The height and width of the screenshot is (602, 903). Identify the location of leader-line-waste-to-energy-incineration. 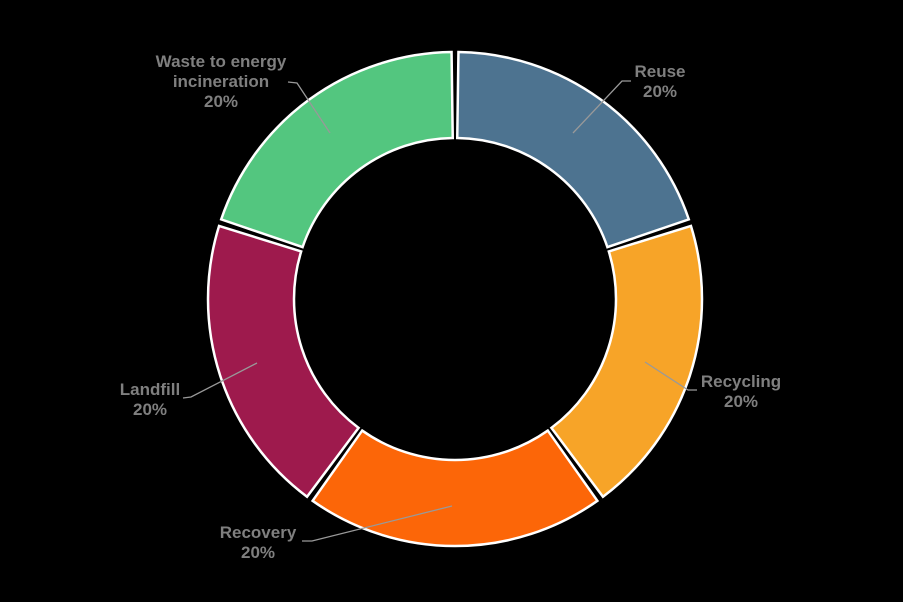
(309, 107).